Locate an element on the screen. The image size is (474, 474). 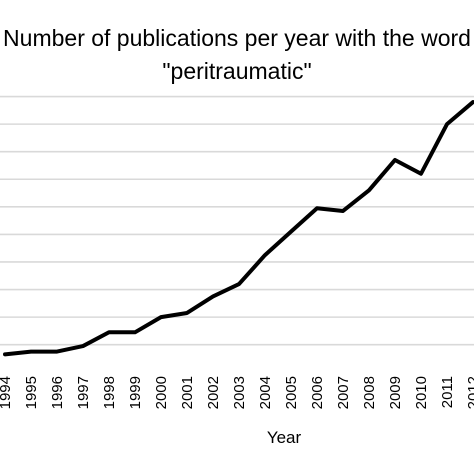
x-tick-label: 2007 is located at coordinates (343, 392).